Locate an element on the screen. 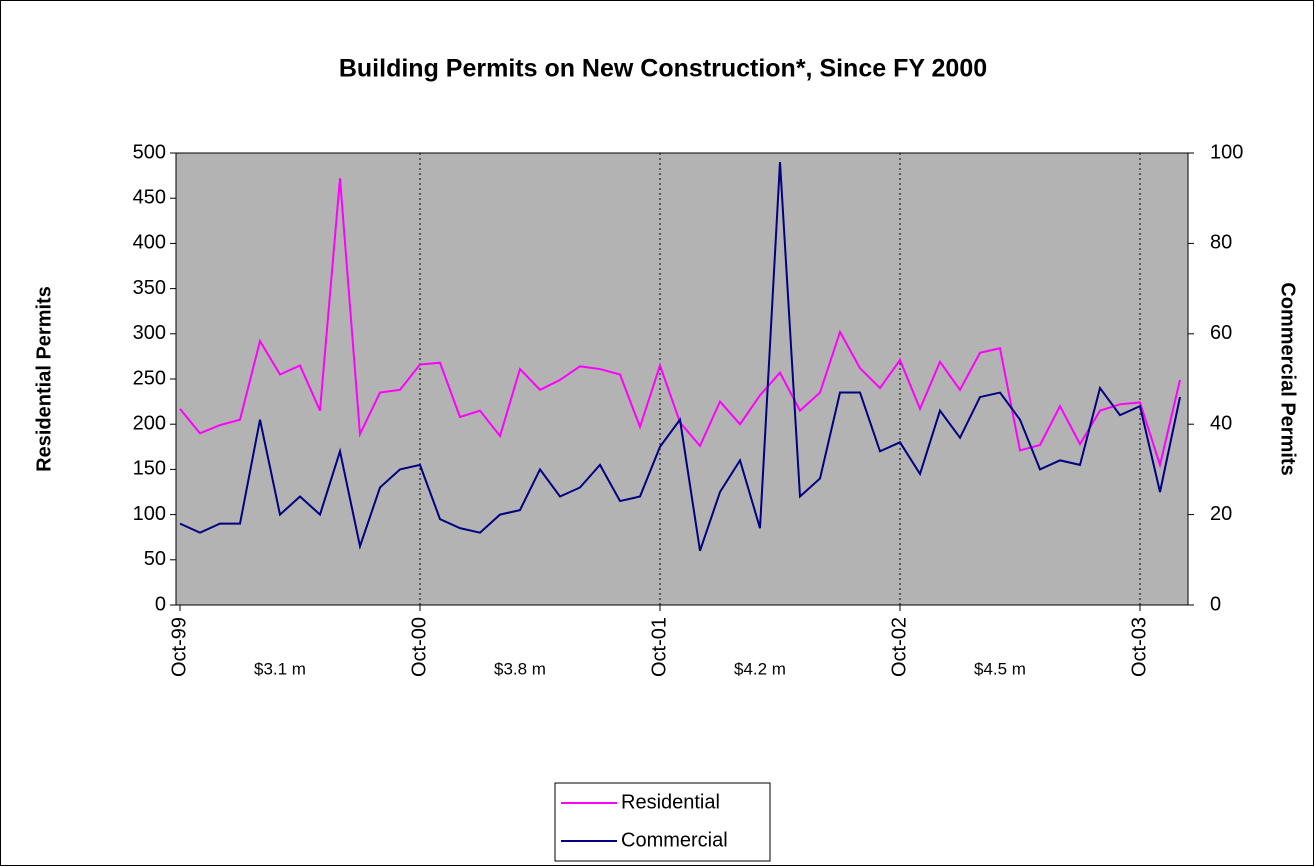 Image resolution: width=1315 pixels, height=867 pixels. y-tick-label: 350 is located at coordinates (149, 288).